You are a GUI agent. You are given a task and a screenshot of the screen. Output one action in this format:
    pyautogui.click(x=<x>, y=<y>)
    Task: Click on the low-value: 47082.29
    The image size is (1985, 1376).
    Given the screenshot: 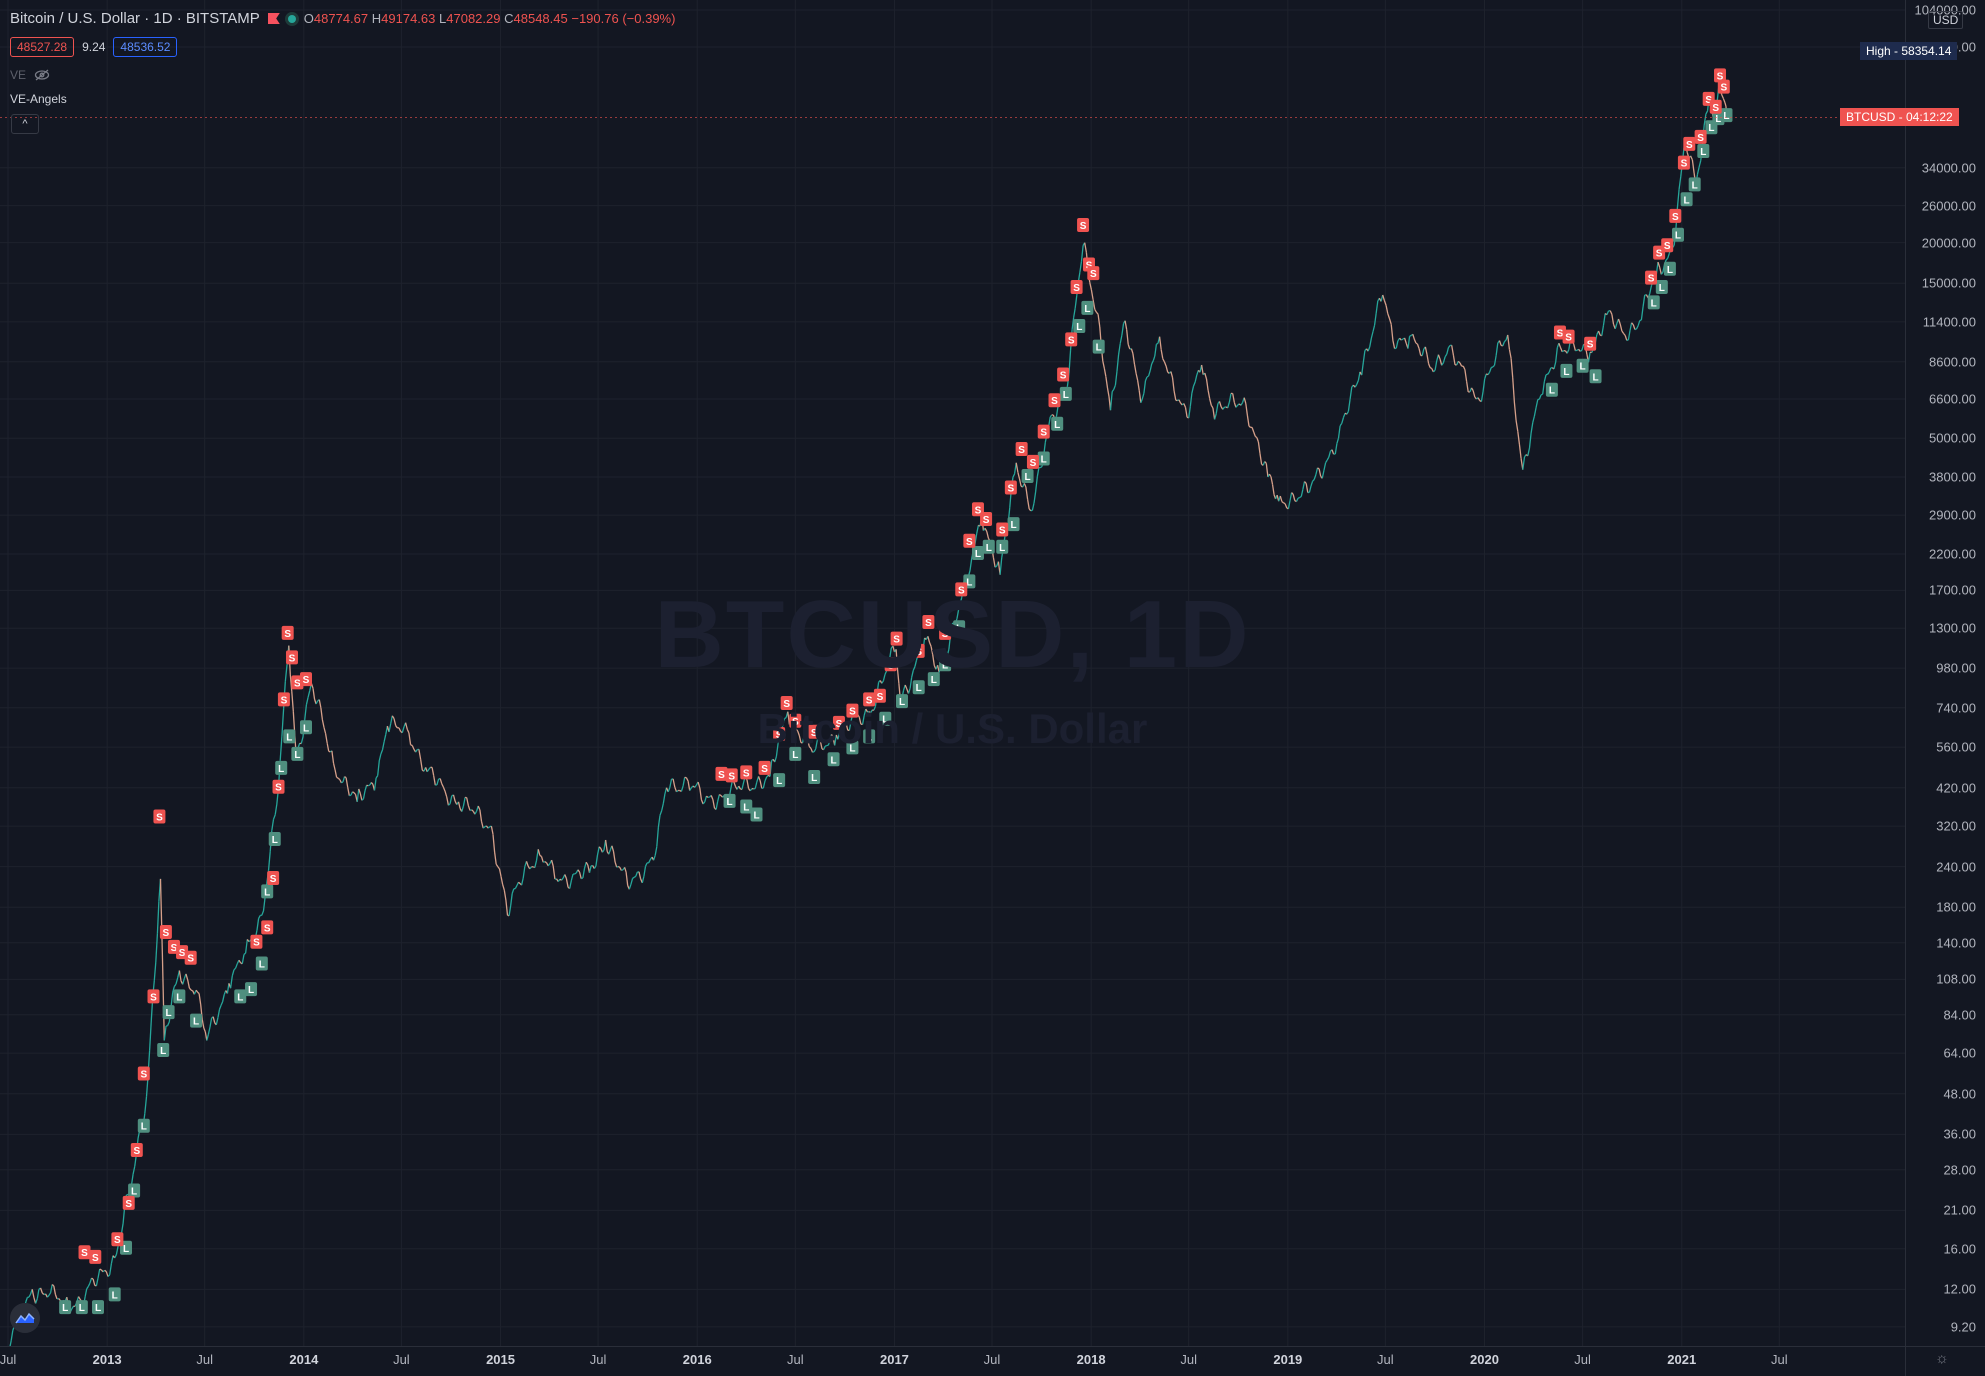 What is the action you would take?
    pyautogui.click(x=473, y=18)
    